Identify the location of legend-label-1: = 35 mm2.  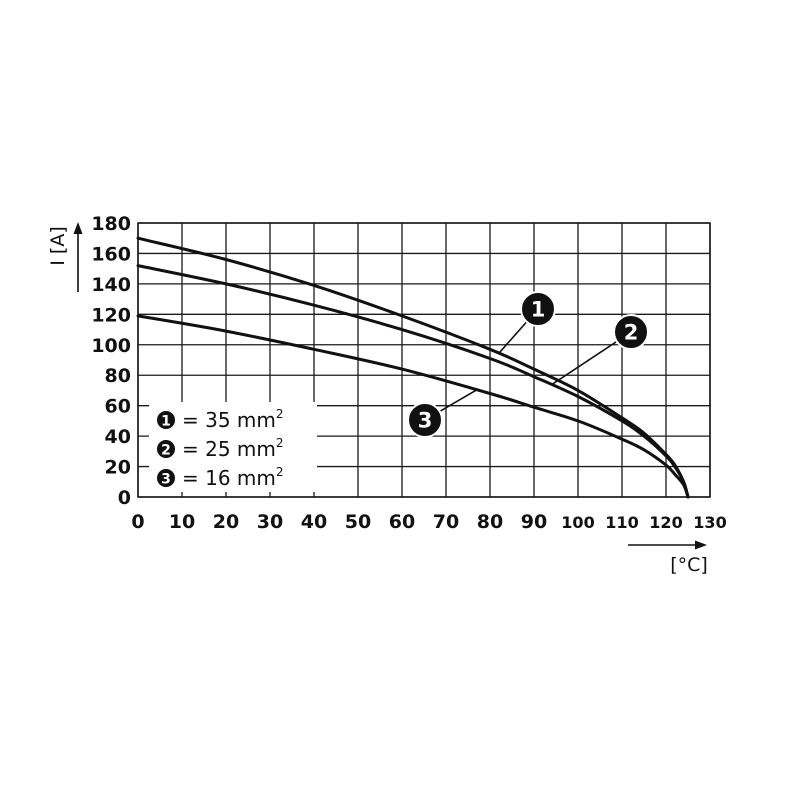
(233, 419).